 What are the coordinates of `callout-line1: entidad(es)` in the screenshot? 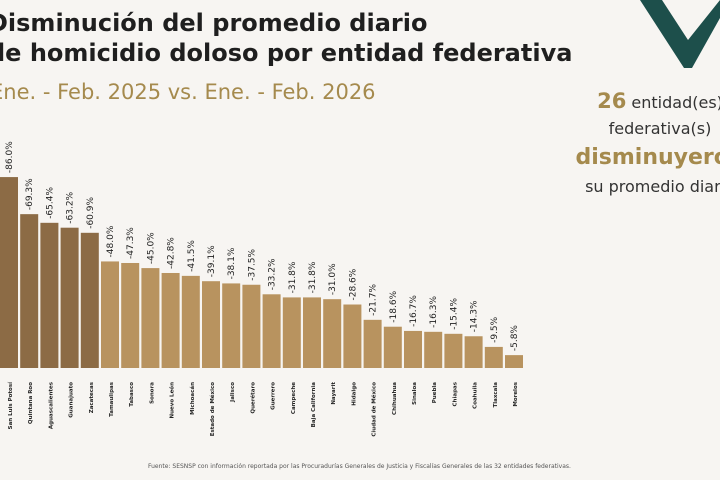 It's located at (675, 102).